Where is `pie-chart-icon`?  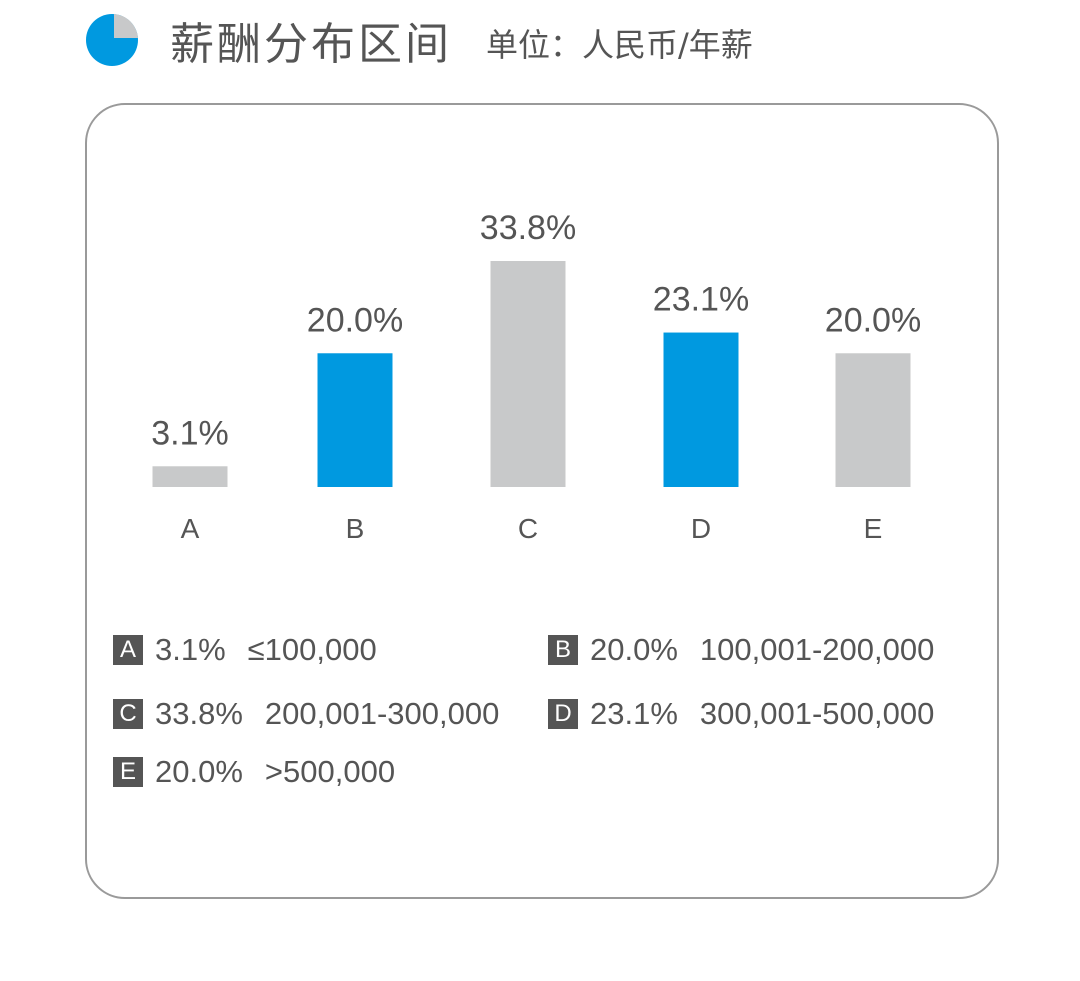 pie-chart-icon is located at coordinates (112, 40).